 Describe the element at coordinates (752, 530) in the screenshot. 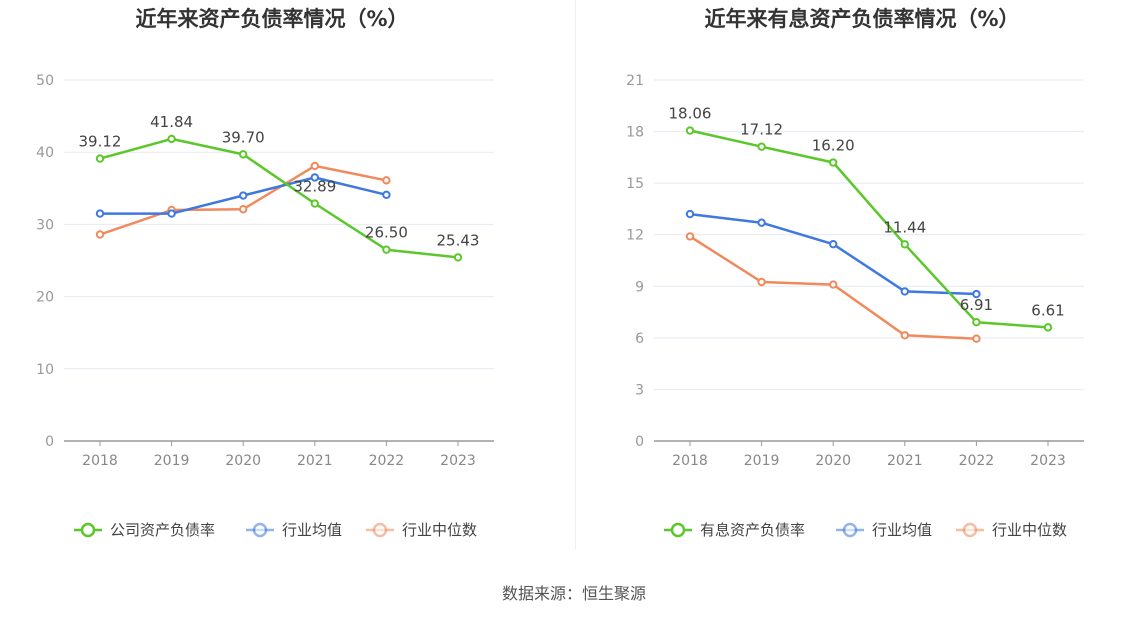

I see `legend-label: 有息资产负债率` at that location.